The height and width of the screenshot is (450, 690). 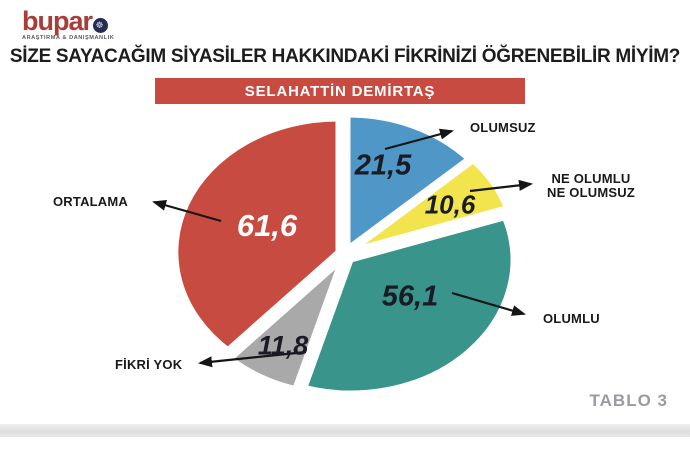 What do you see at coordinates (628, 400) in the screenshot?
I see `table-number-label: TABLO 3` at bounding box center [628, 400].